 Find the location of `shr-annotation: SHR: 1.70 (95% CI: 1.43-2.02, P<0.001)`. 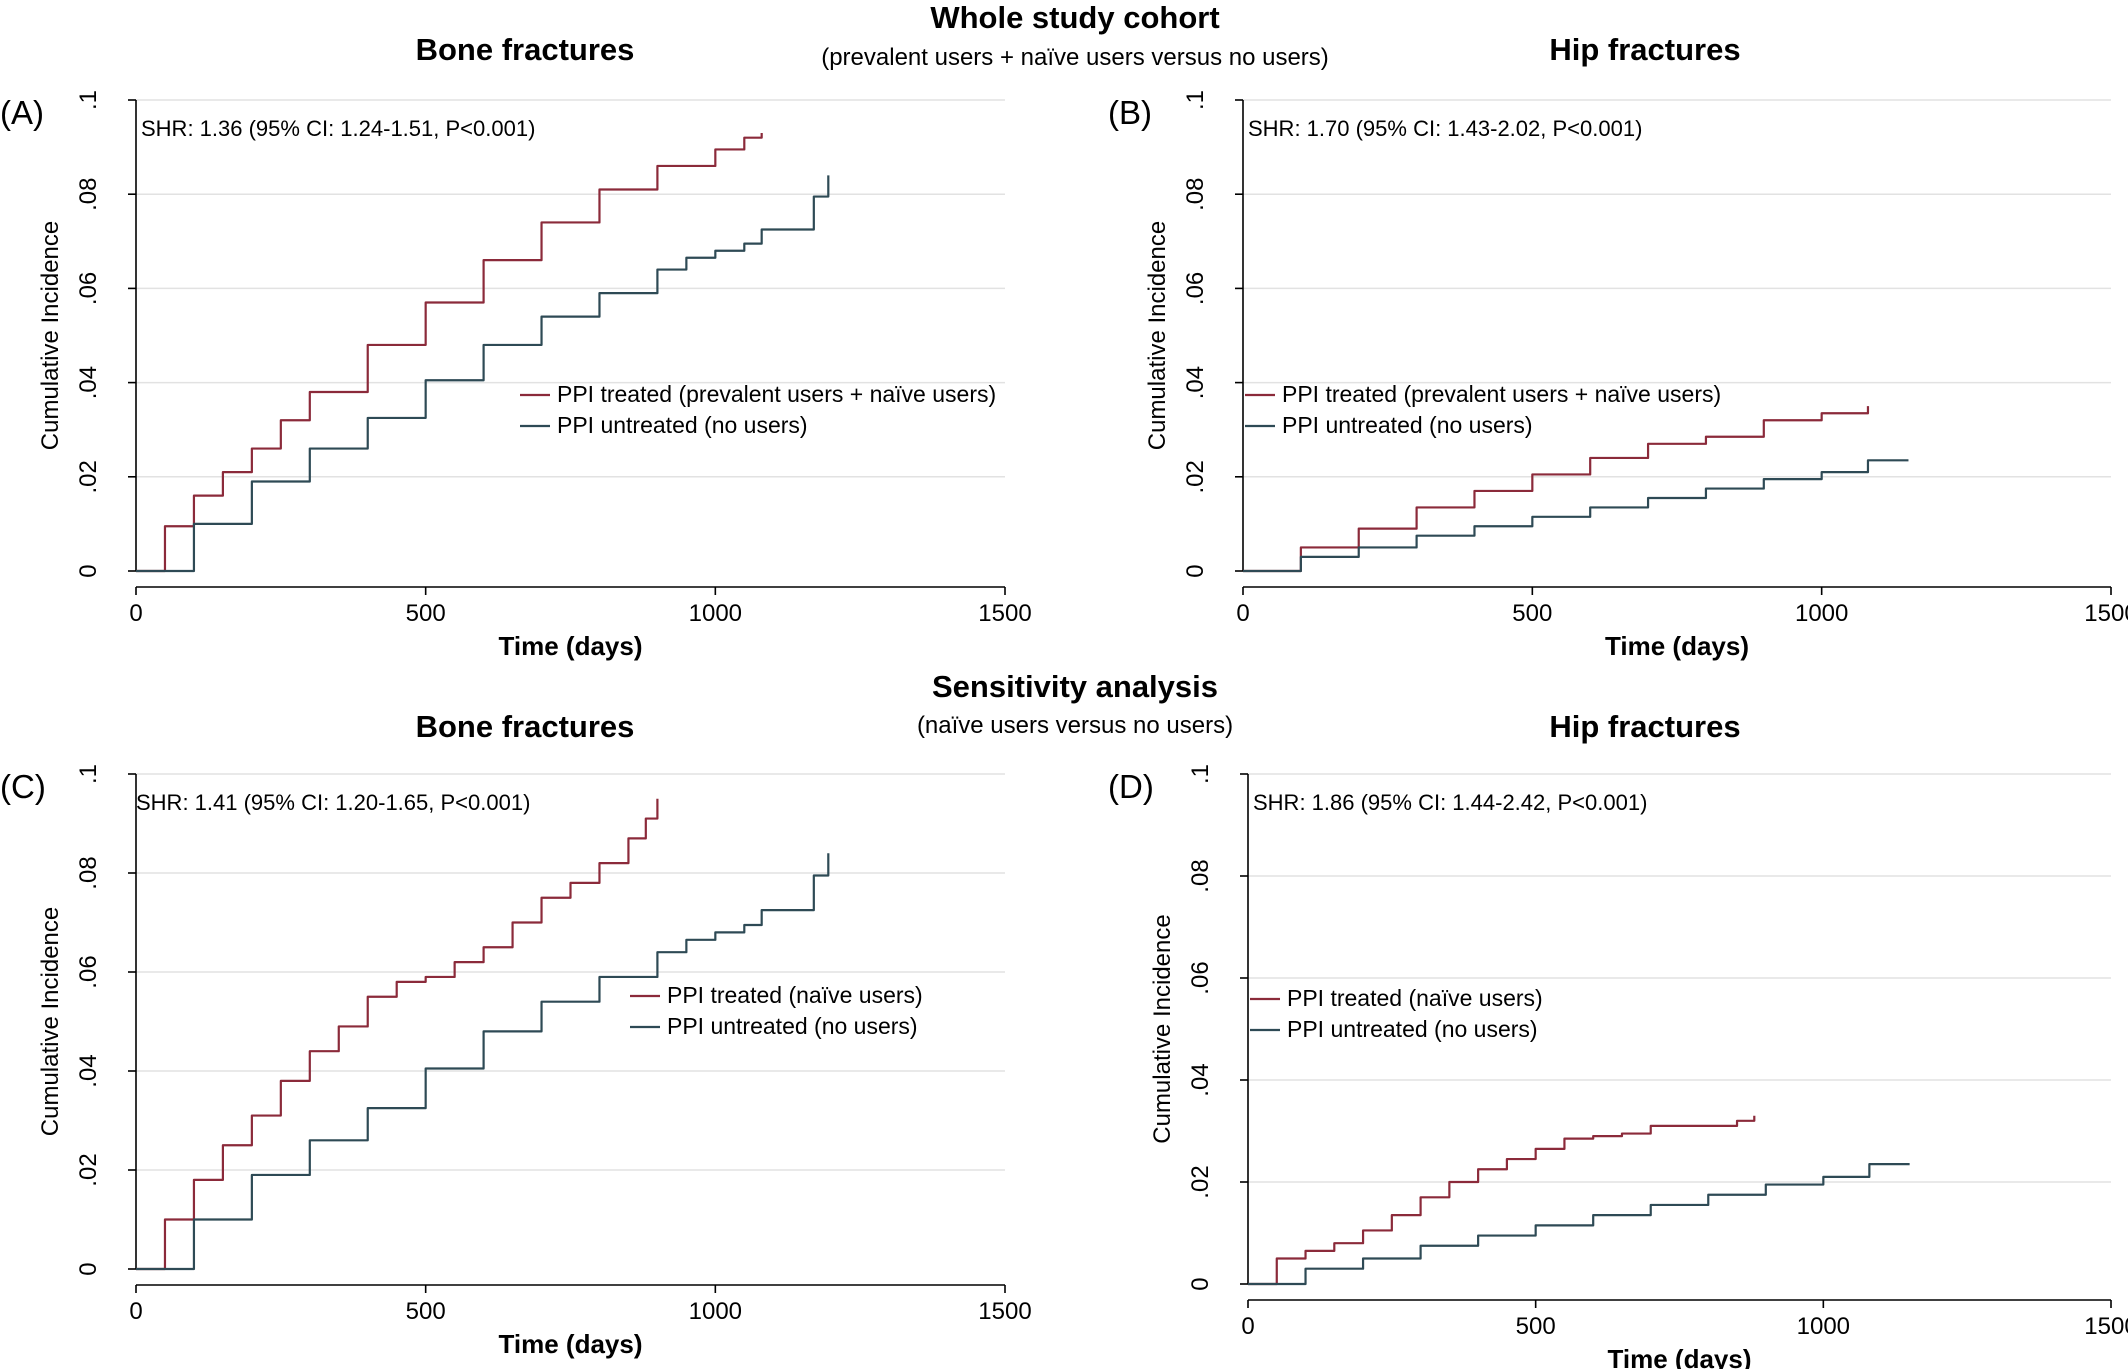

shr-annotation: SHR: 1.70 (95% CI: 1.43-2.02, P<0.001) is located at coordinates (1445, 128).